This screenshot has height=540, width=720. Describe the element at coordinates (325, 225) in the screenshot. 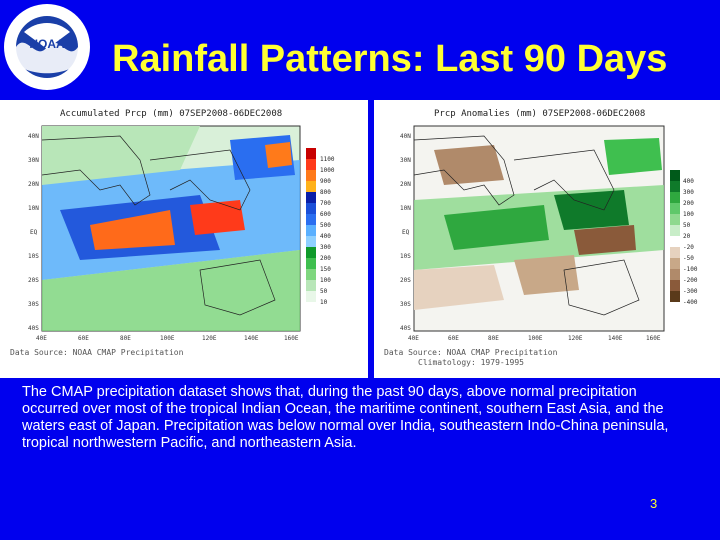

I see `left-cb-label: 500` at that location.